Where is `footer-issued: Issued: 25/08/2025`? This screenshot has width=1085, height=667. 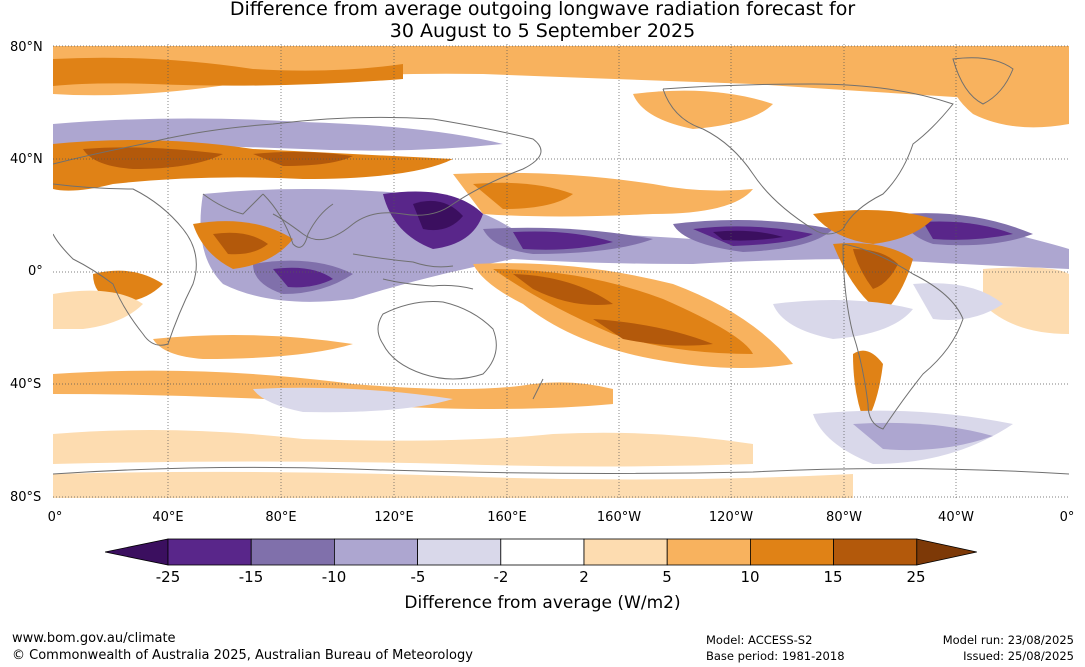 footer-issued: Issued: 25/08/2025 is located at coordinates (1018, 656).